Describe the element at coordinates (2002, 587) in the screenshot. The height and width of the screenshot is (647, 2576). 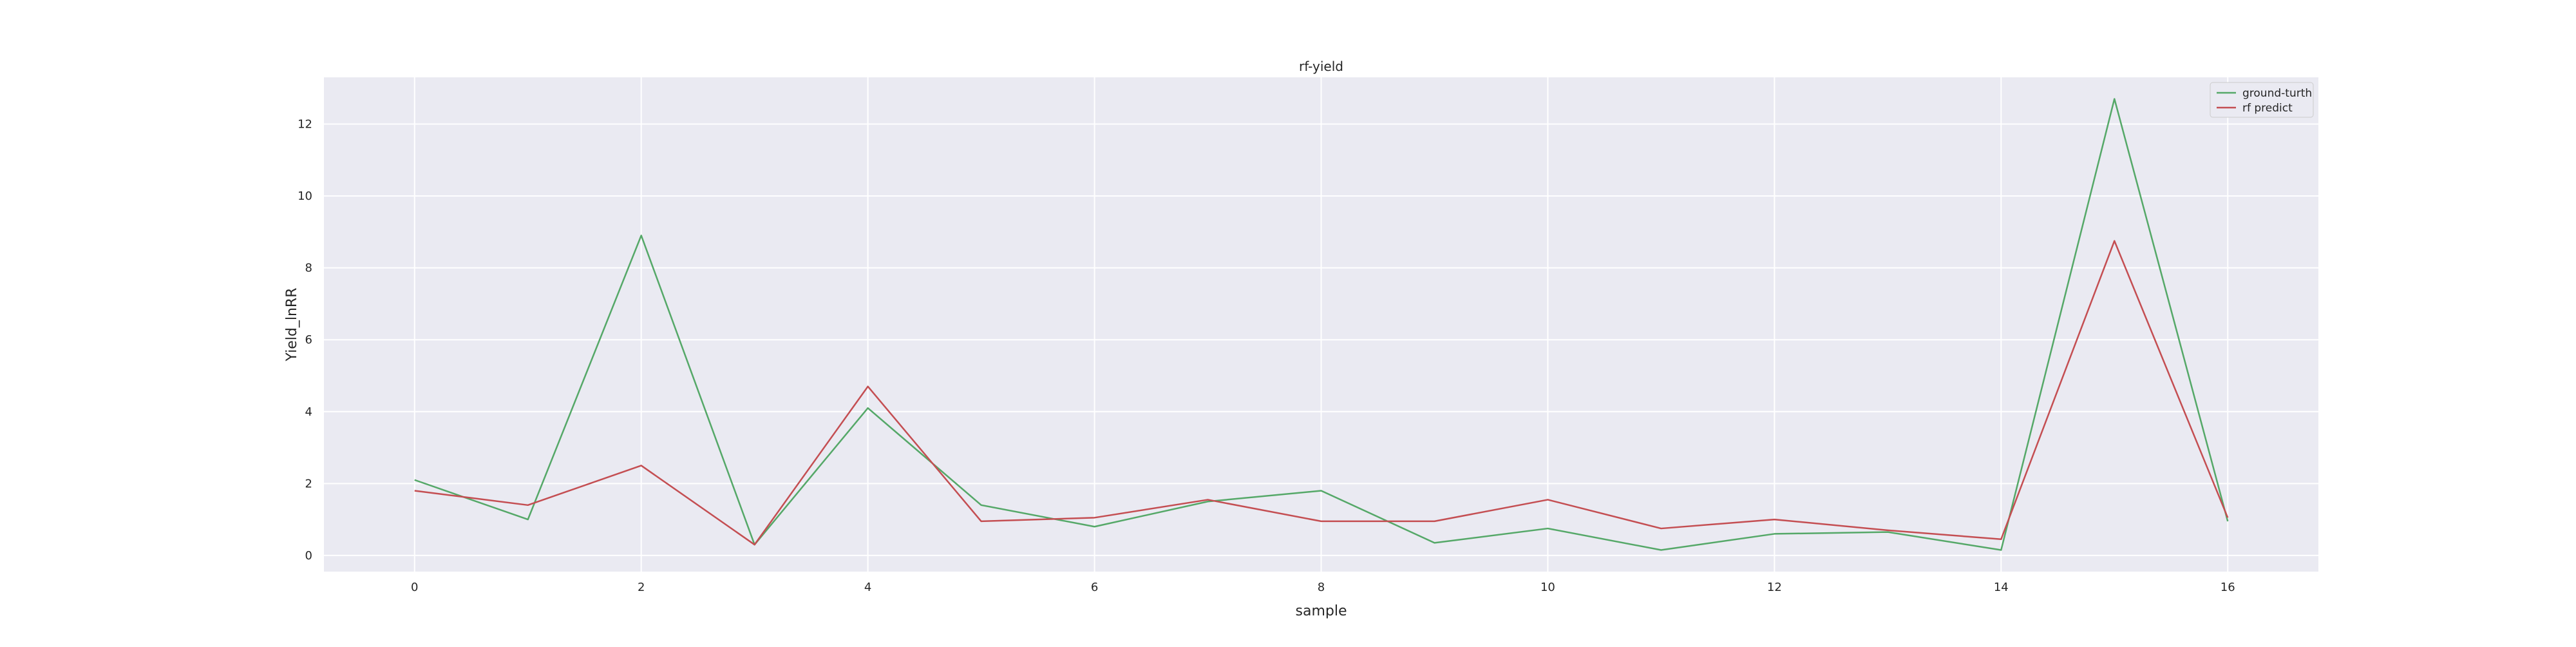
I see `x-tick-label: 14` at that location.